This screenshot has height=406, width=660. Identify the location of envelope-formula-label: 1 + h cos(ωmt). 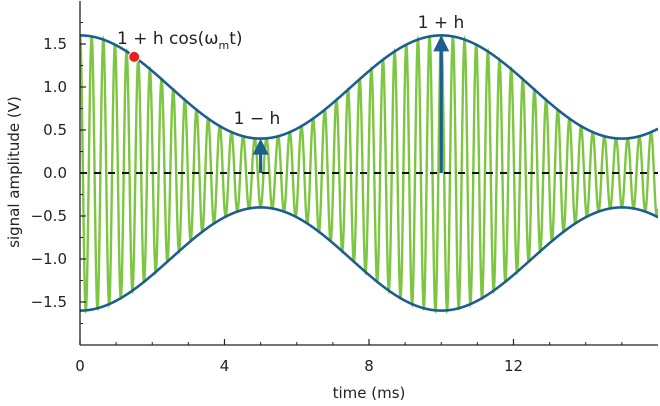
(180, 40).